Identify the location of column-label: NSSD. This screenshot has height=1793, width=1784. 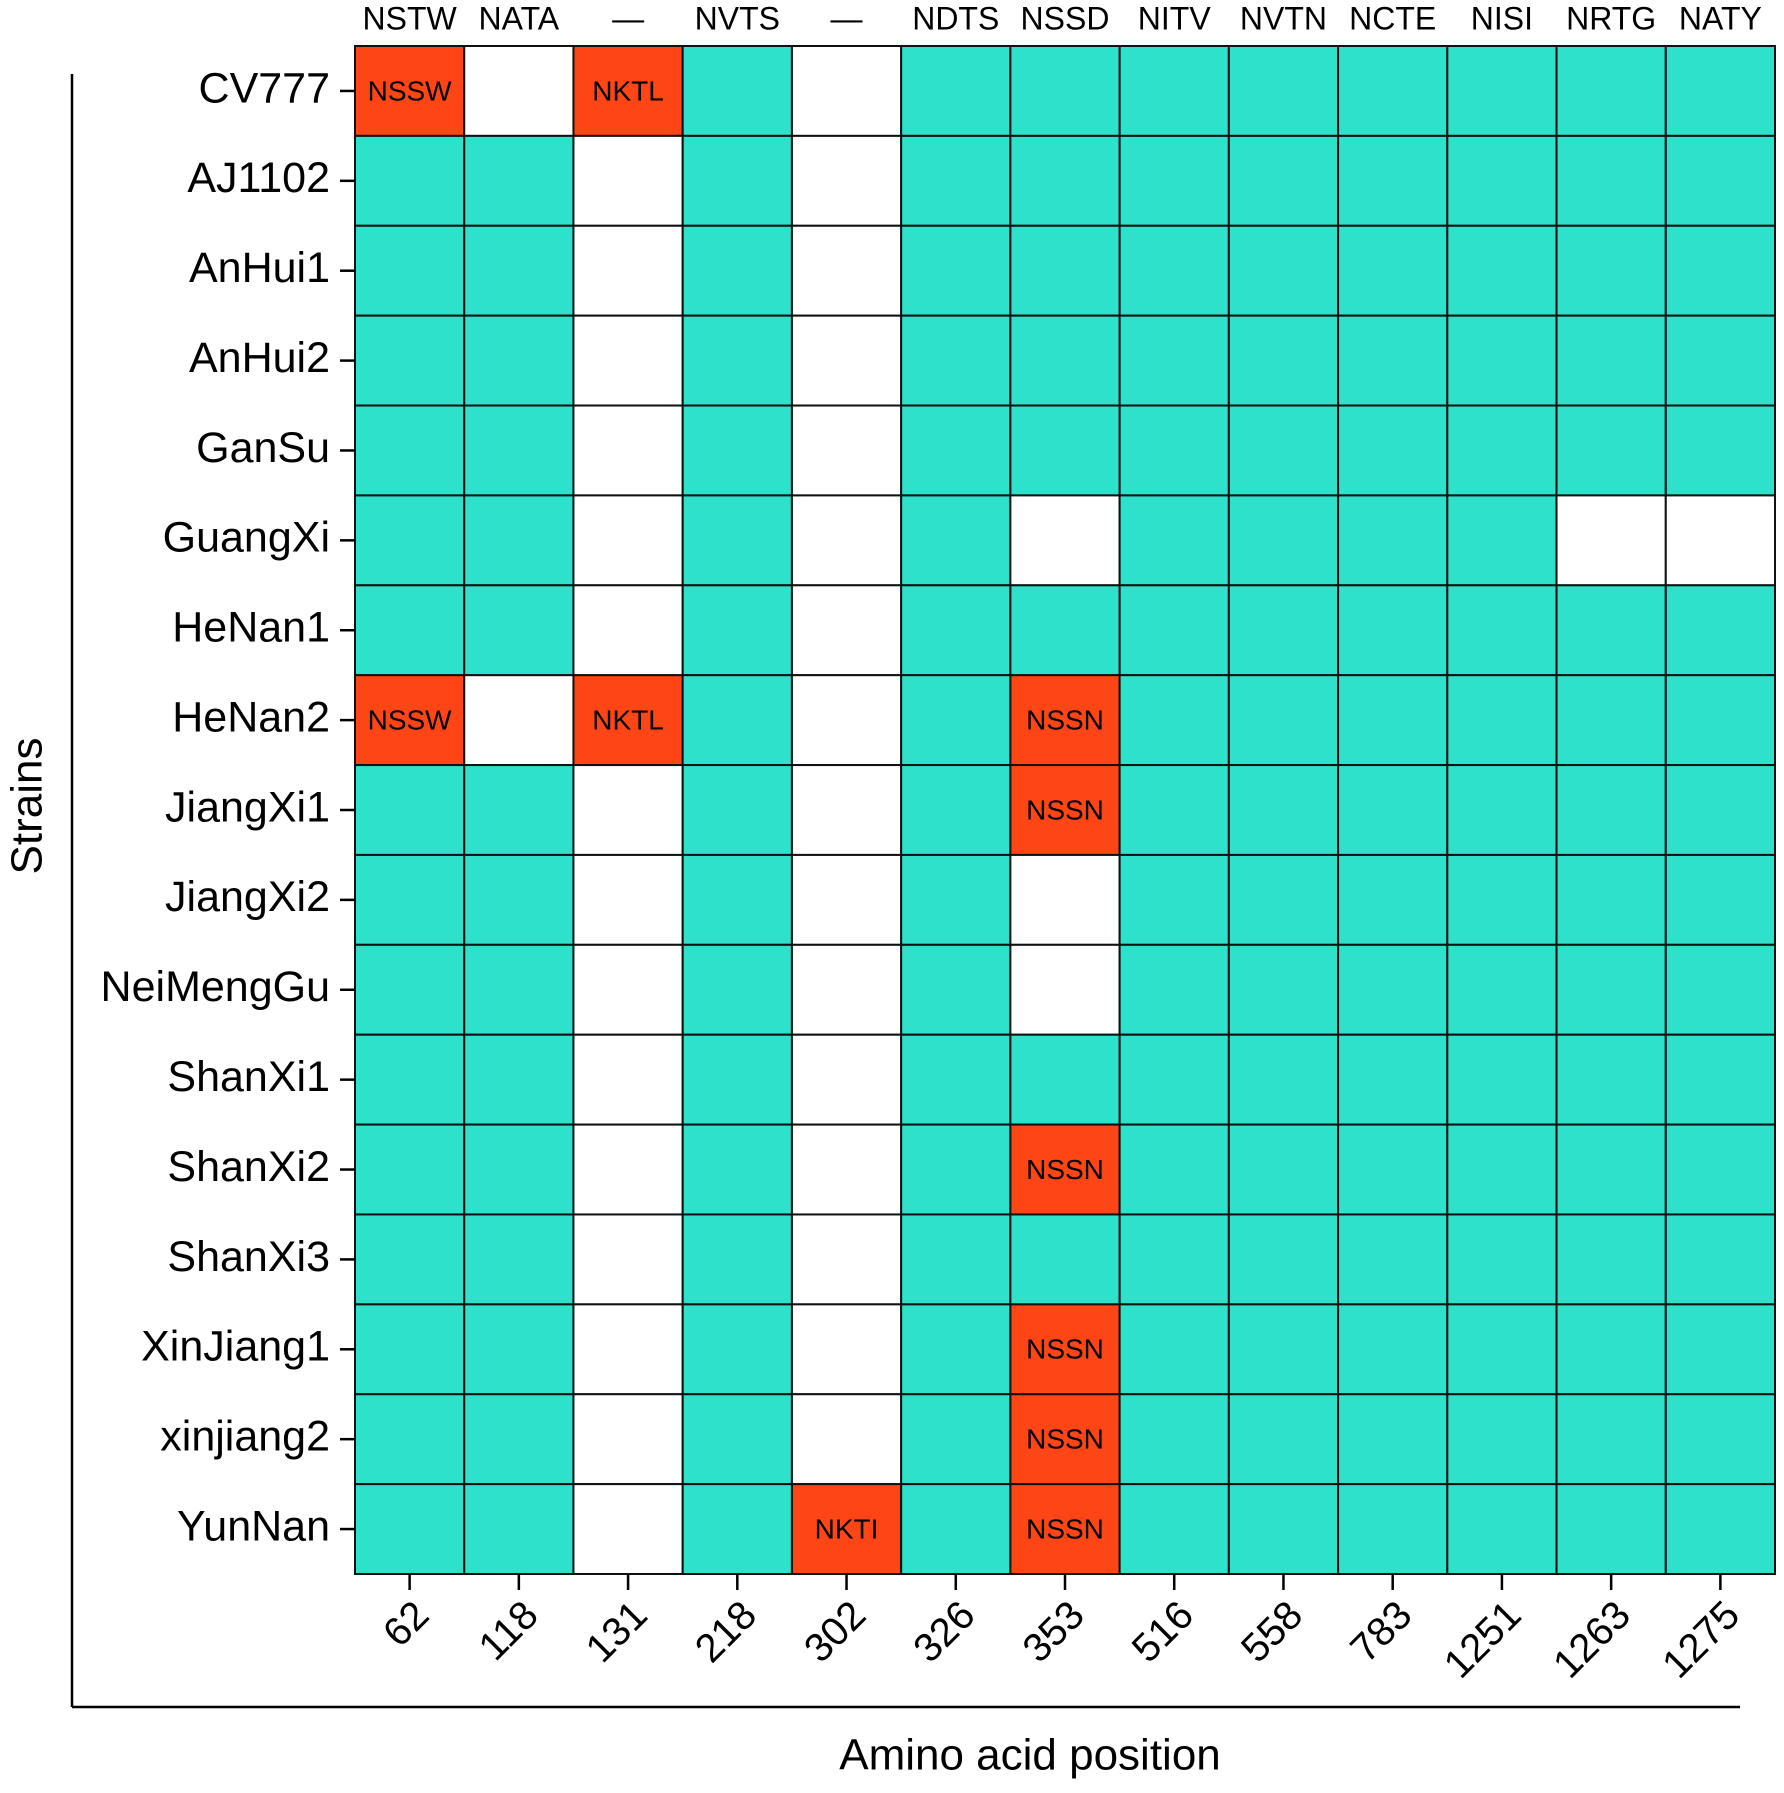
(1065, 18).